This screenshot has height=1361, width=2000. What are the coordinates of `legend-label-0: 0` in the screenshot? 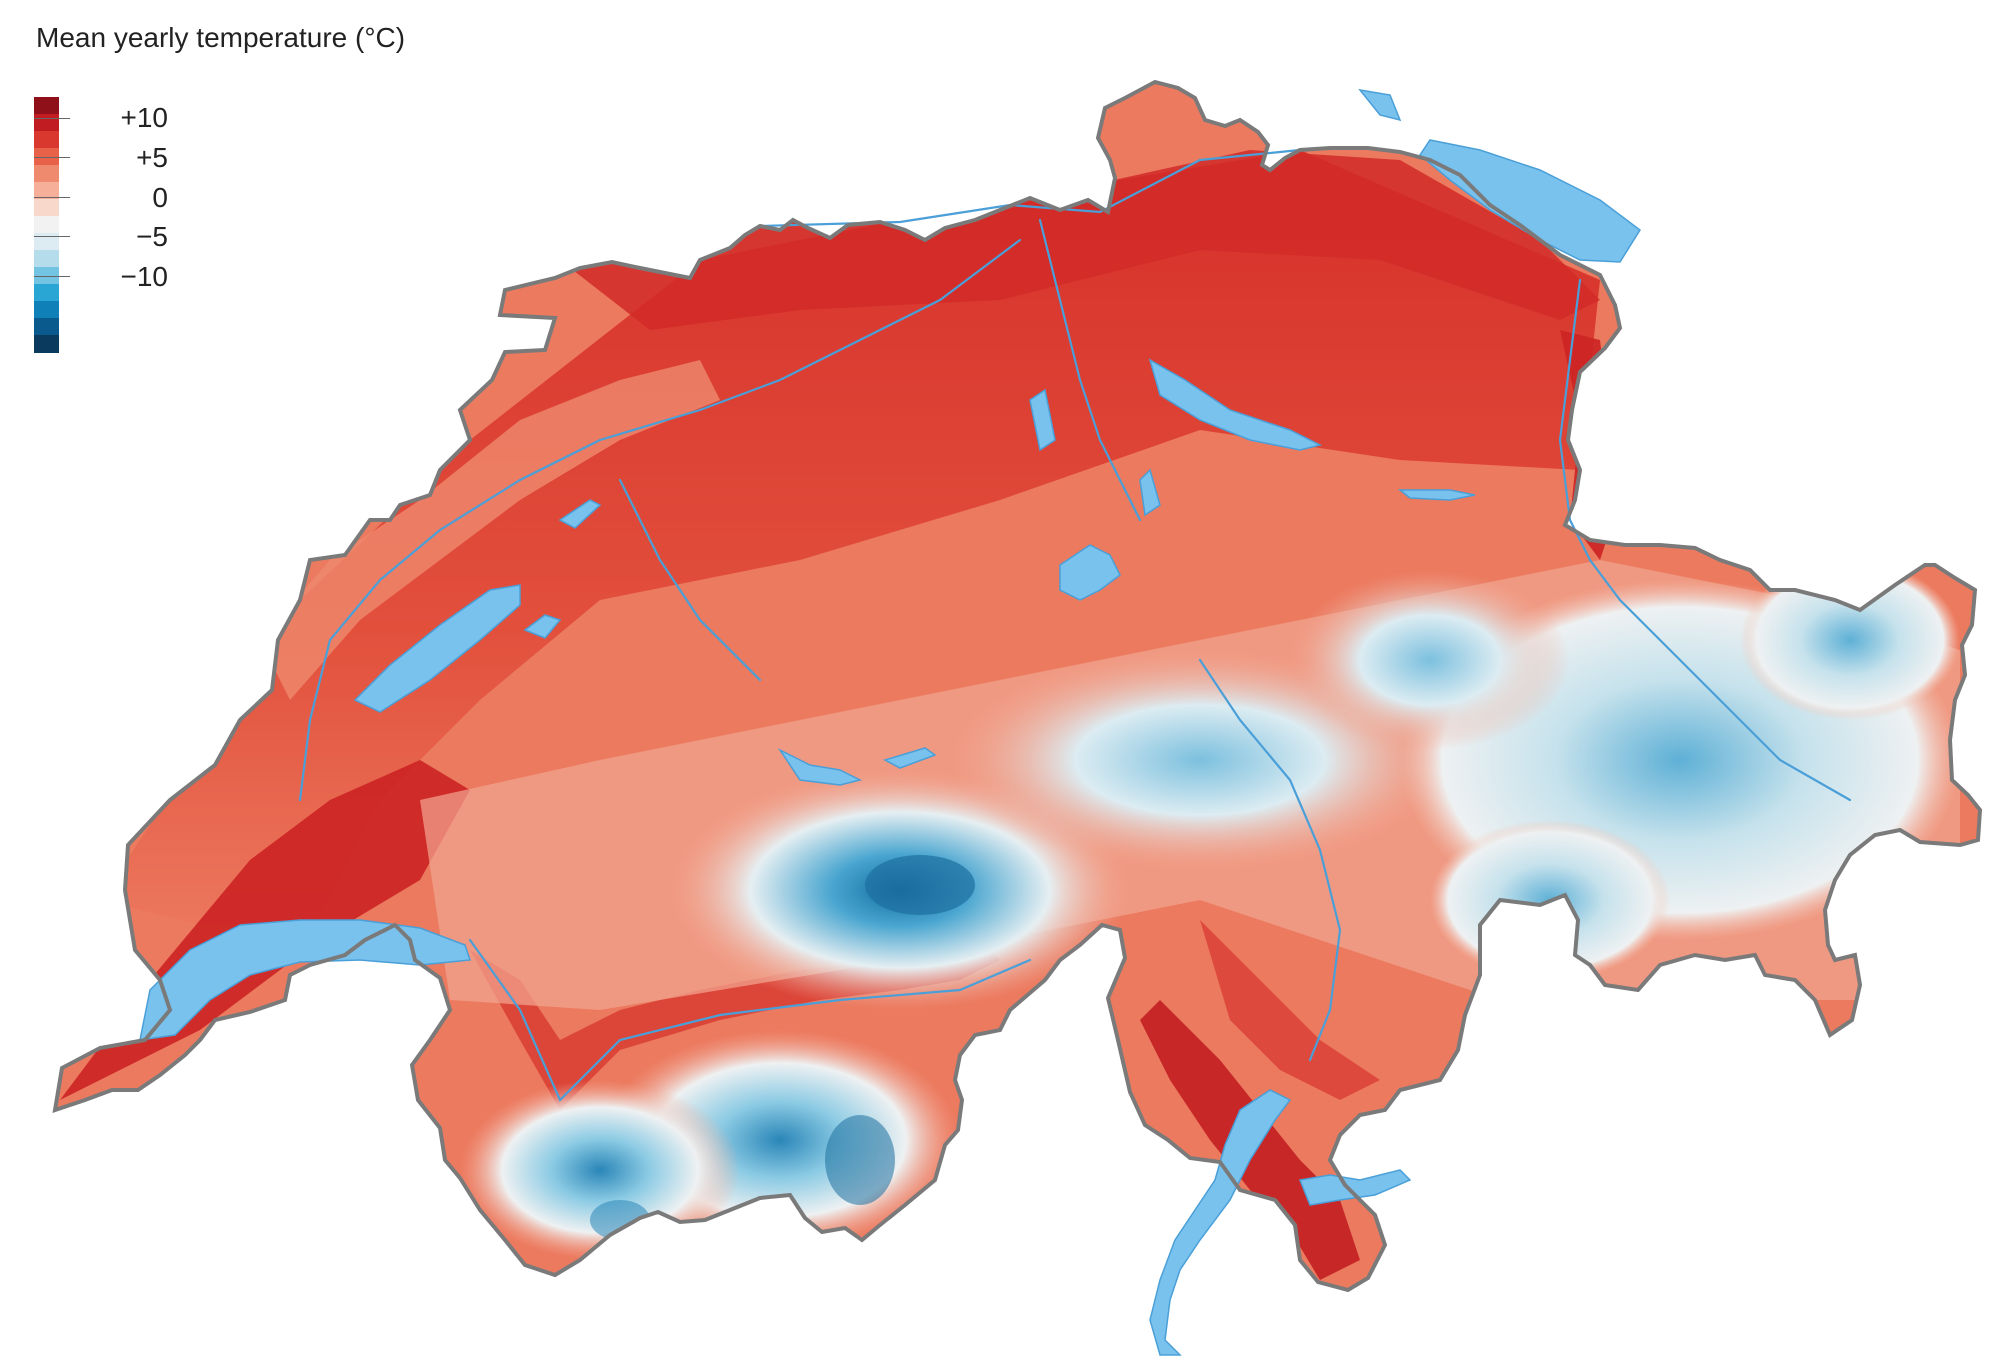 It's located at (160, 197).